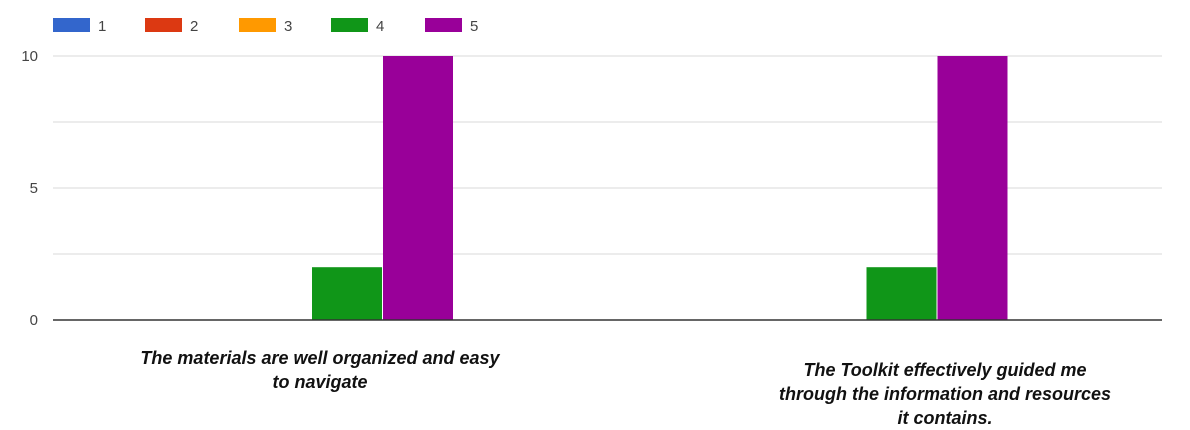  What do you see at coordinates (288, 26) in the screenshot?
I see `legend-label-3: 3` at bounding box center [288, 26].